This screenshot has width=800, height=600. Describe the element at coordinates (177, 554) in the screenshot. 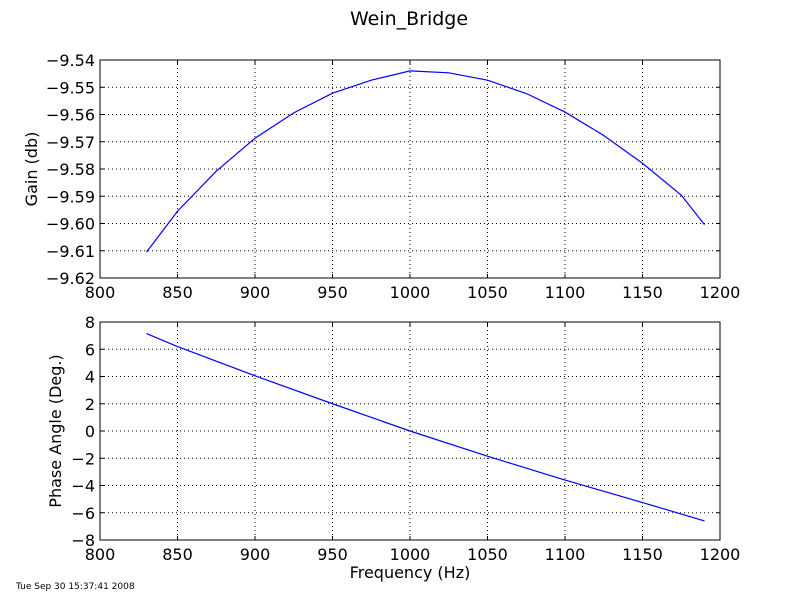

I see `phase-x-tick-label: 850` at that location.